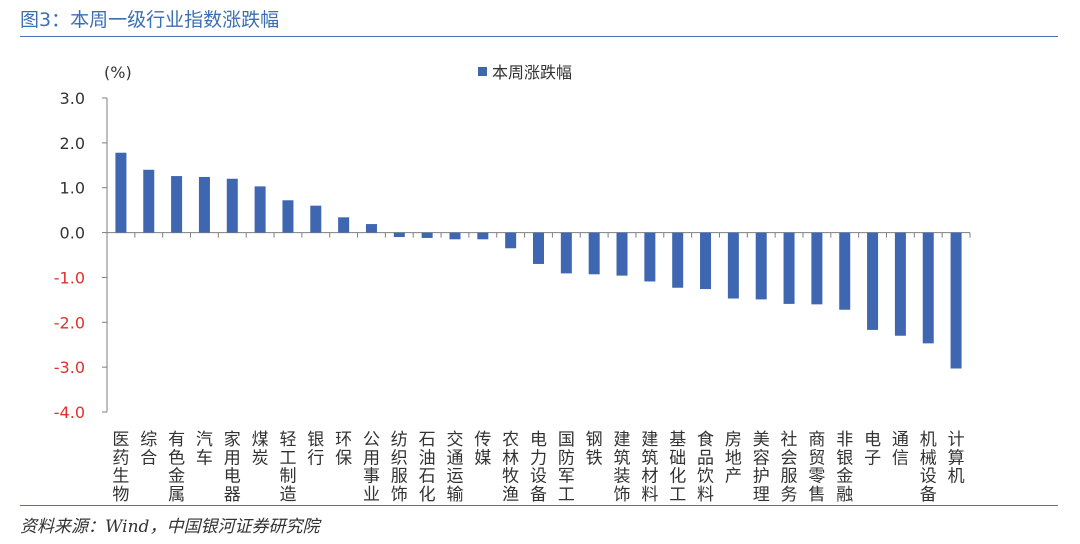 Image resolution: width=1080 pixels, height=544 pixels. Describe the element at coordinates (900, 449) in the screenshot. I see `x-tick-label: 通信` at that location.